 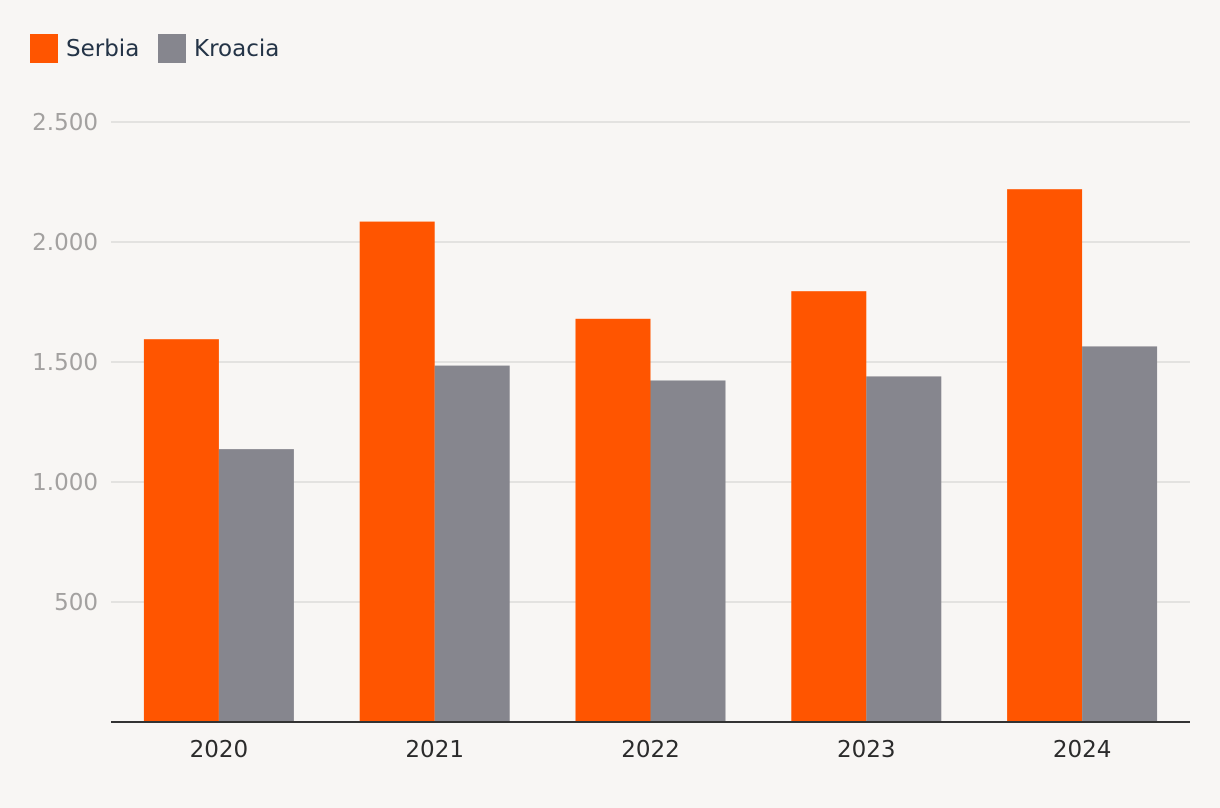 What do you see at coordinates (154, 48) in the screenshot?
I see `legend: Serbia Kroacia` at bounding box center [154, 48].